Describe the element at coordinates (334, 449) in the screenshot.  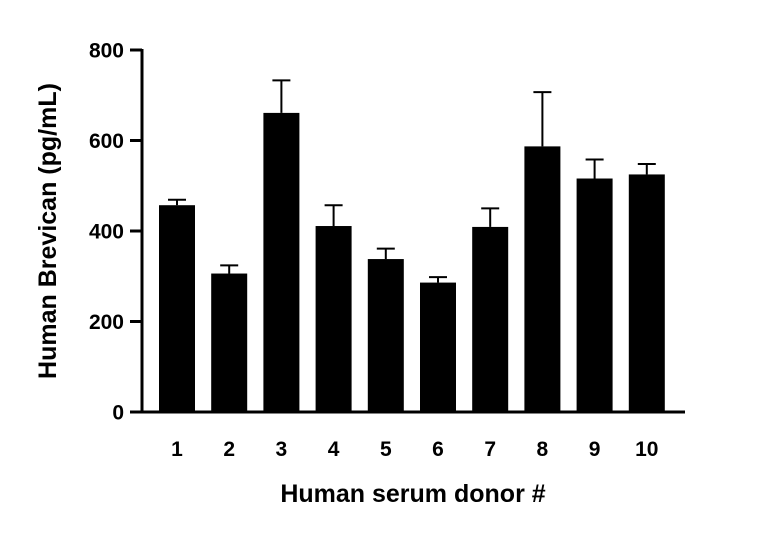
I see `x-tick-label: 4` at that location.